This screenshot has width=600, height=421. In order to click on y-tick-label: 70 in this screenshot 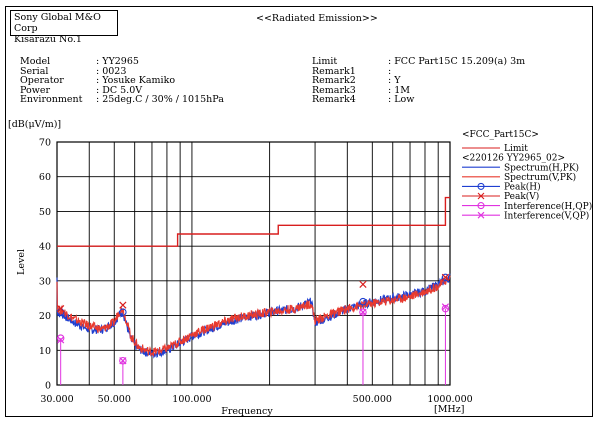, I will do `click(45, 143)`.